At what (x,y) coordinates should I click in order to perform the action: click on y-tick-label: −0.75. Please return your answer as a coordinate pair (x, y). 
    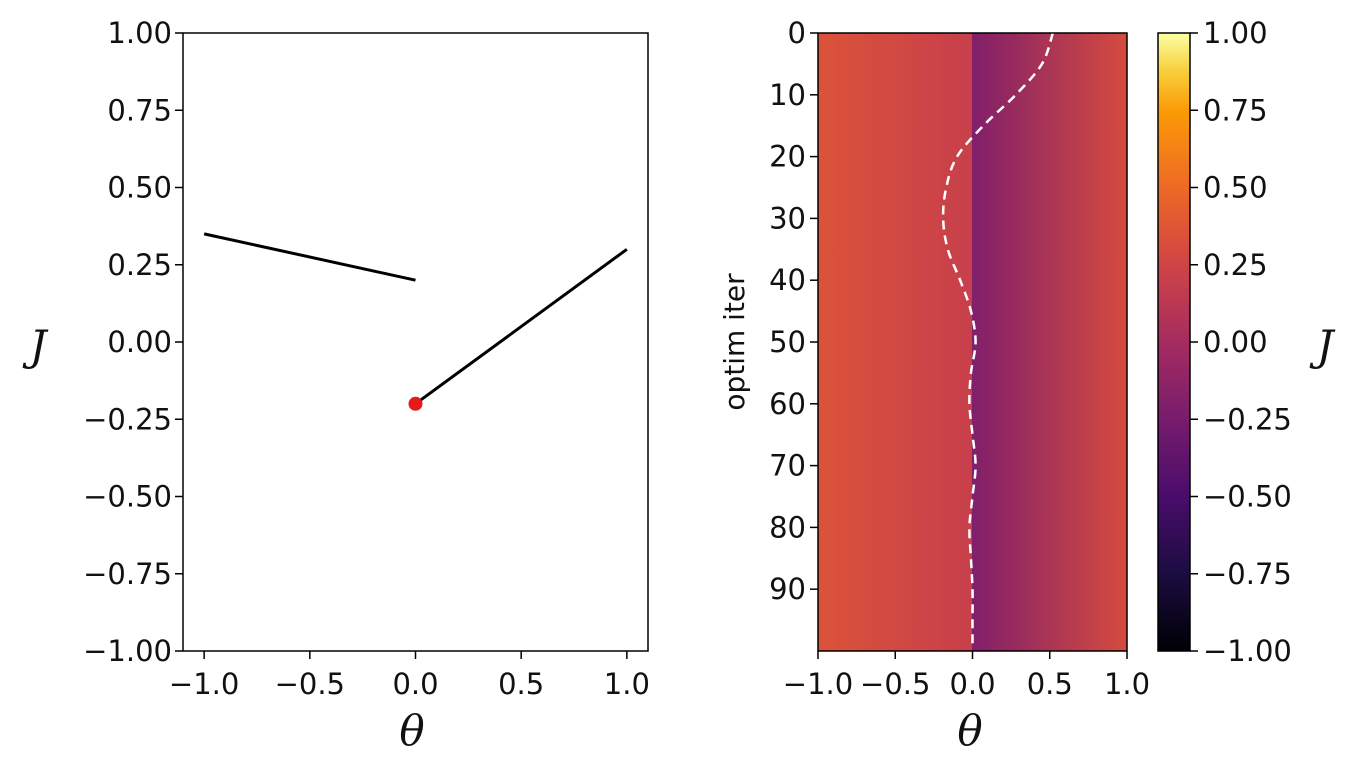
    Looking at the image, I should click on (127, 574).